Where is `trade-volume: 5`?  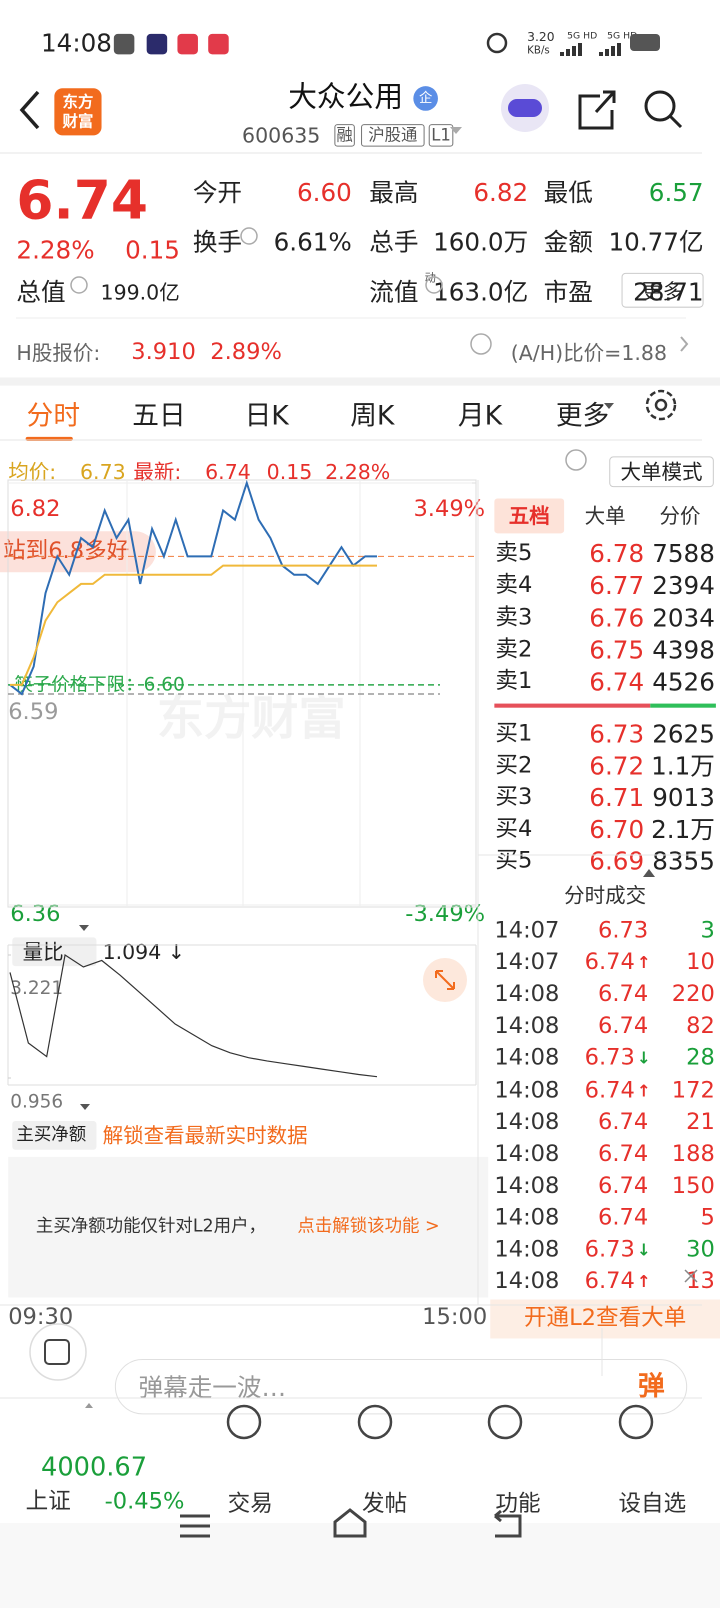
trade-volume: 5 is located at coordinates (707, 1218).